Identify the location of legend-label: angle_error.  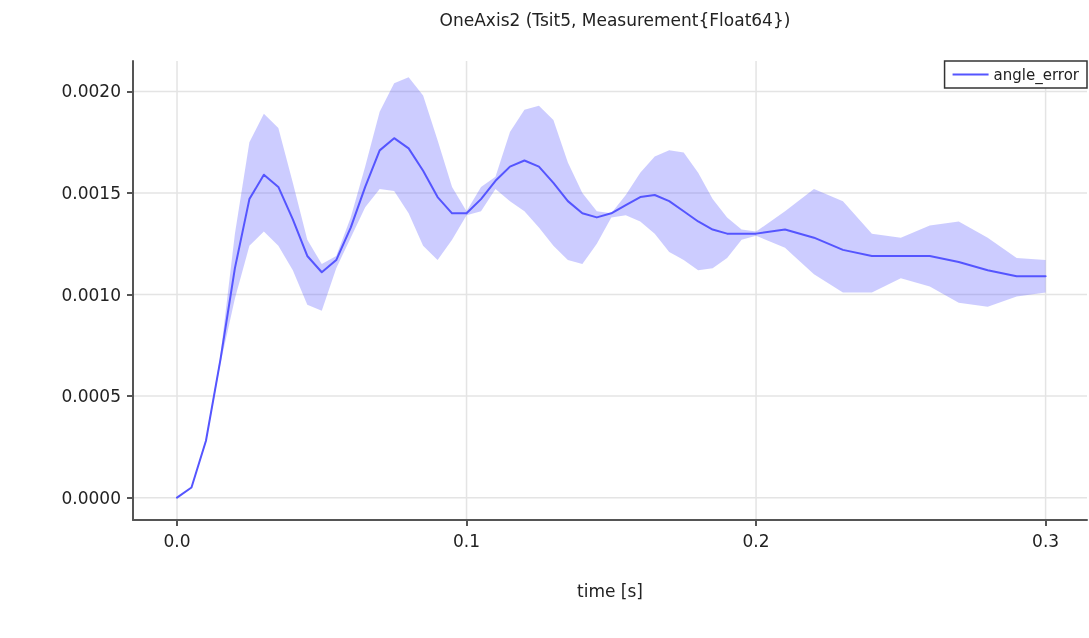
(1036, 75).